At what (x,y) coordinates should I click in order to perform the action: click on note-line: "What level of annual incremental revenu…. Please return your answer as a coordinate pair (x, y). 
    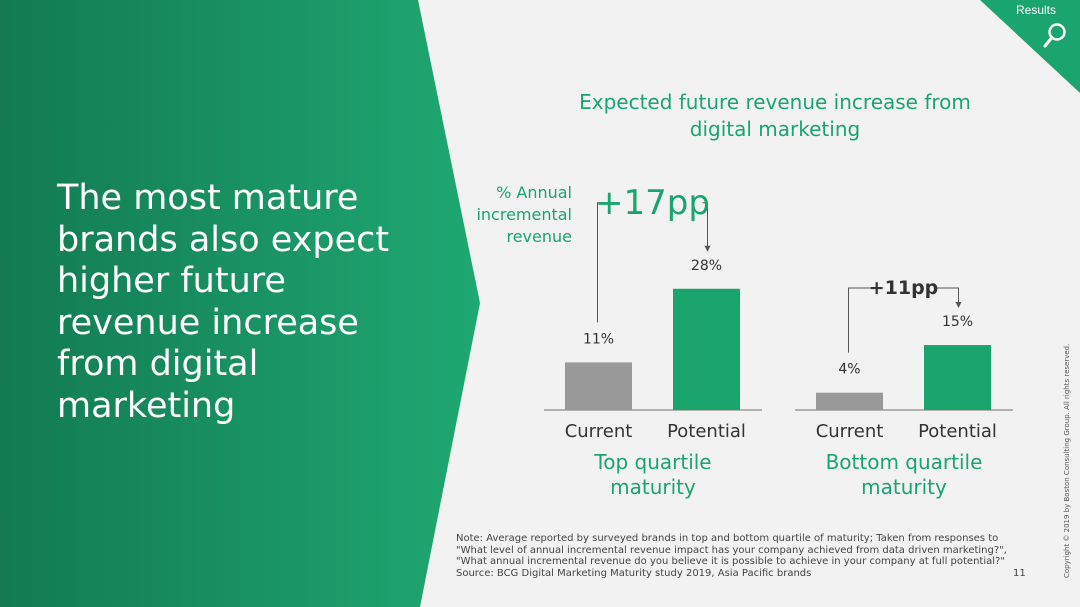
    Looking at the image, I should click on (731, 550).